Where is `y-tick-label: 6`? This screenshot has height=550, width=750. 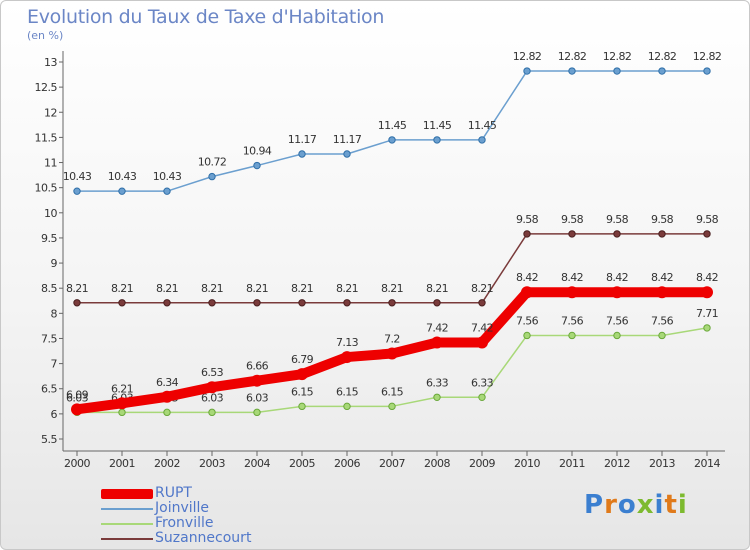
y-tick-label: 6 is located at coordinates (54, 414).